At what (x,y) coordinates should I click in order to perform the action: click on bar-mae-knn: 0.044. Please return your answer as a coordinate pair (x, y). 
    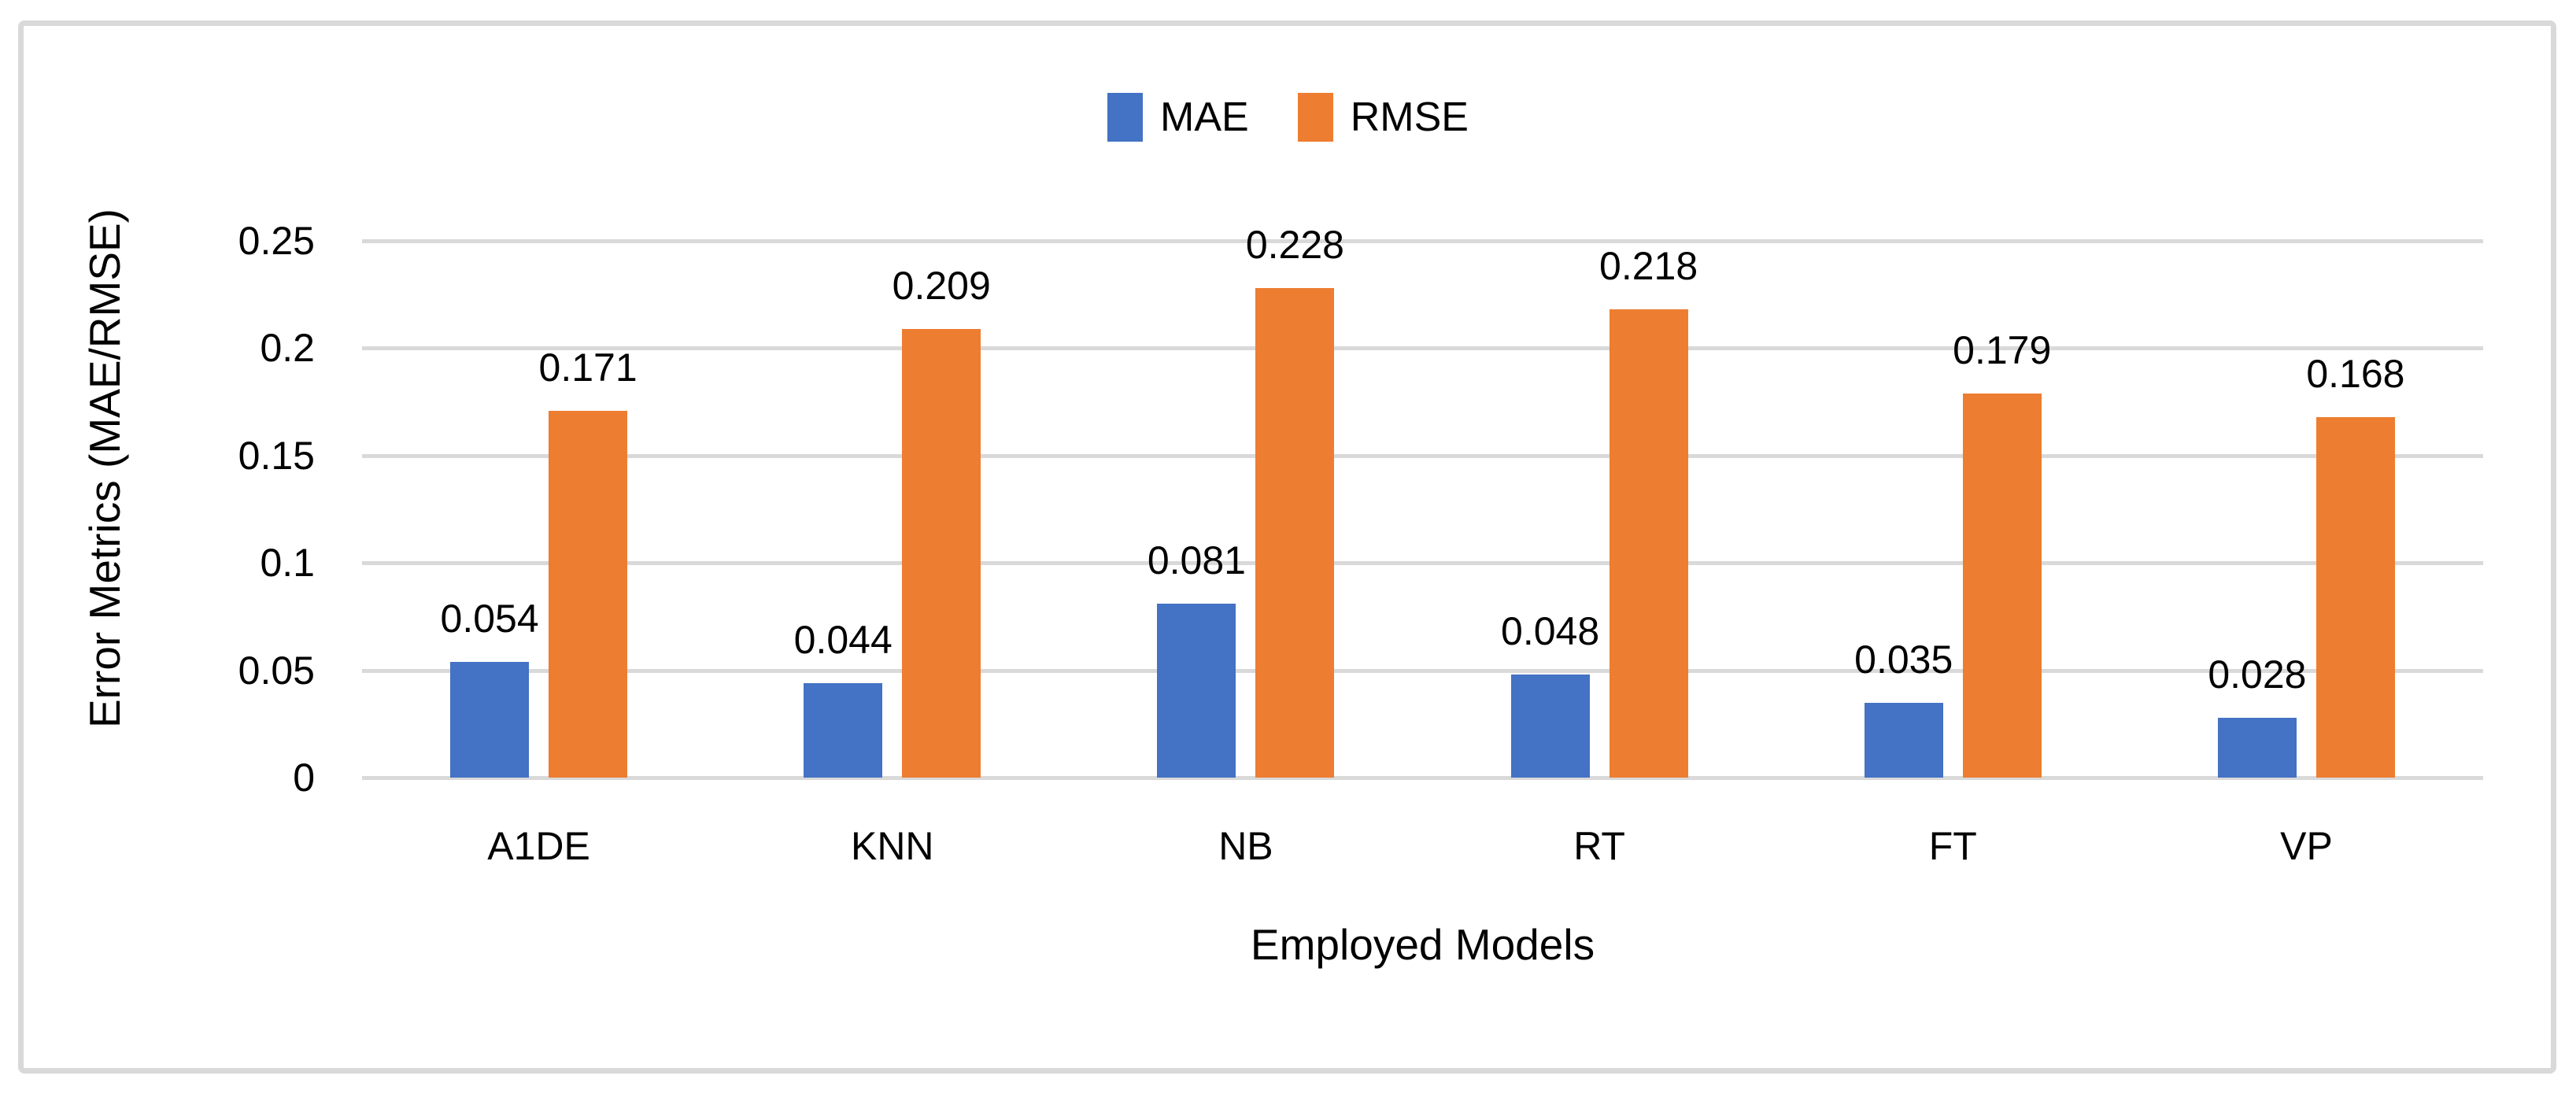
    Looking at the image, I should click on (844, 698).